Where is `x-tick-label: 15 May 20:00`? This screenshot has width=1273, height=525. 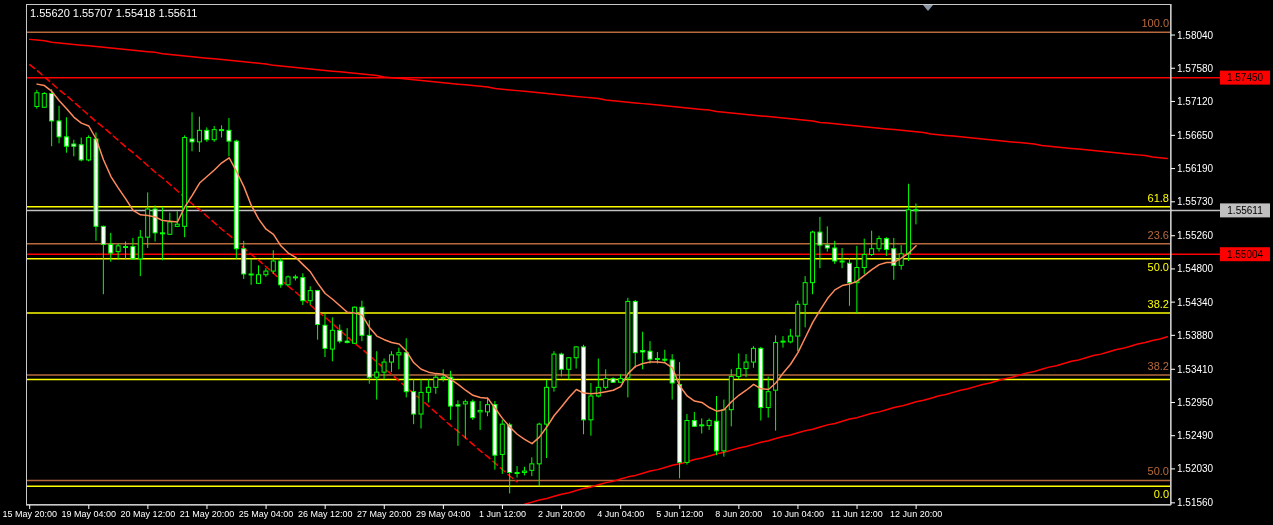
x-tick-label: 15 May 20:00 is located at coordinates (29, 514).